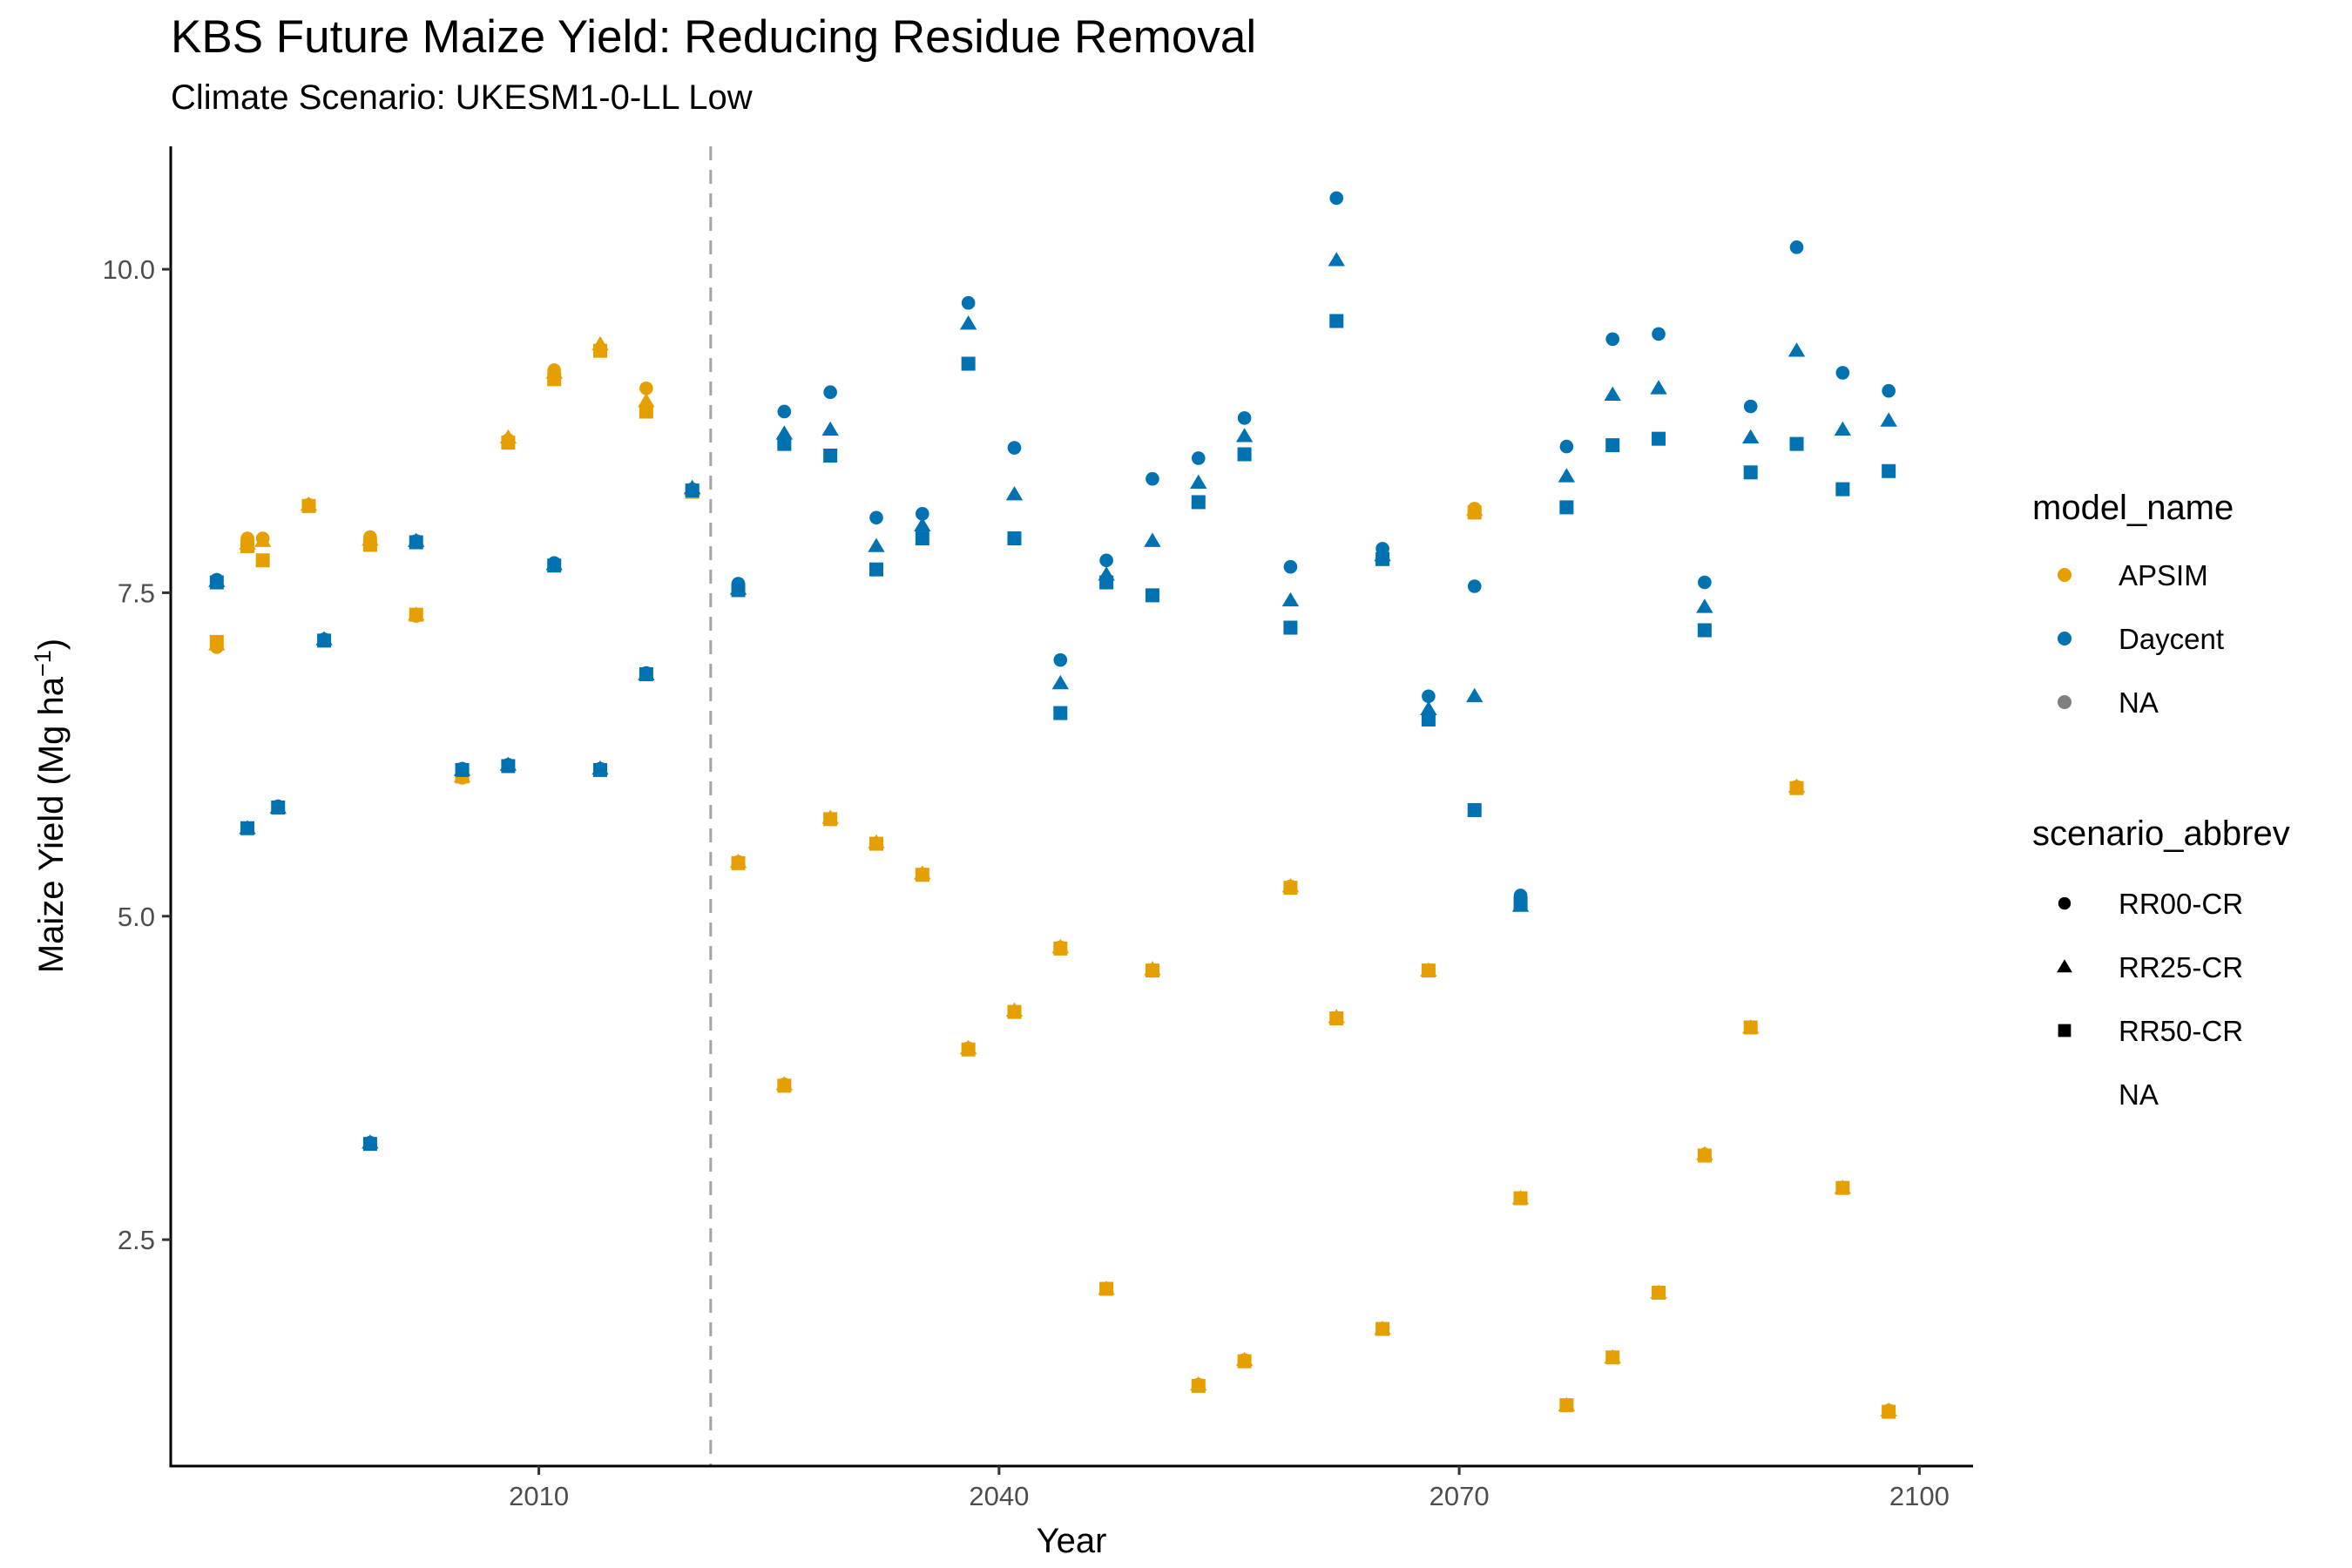 This screenshot has height=1568, width=2352. I want to click on x-tick-label: 2070, so click(1459, 1496).